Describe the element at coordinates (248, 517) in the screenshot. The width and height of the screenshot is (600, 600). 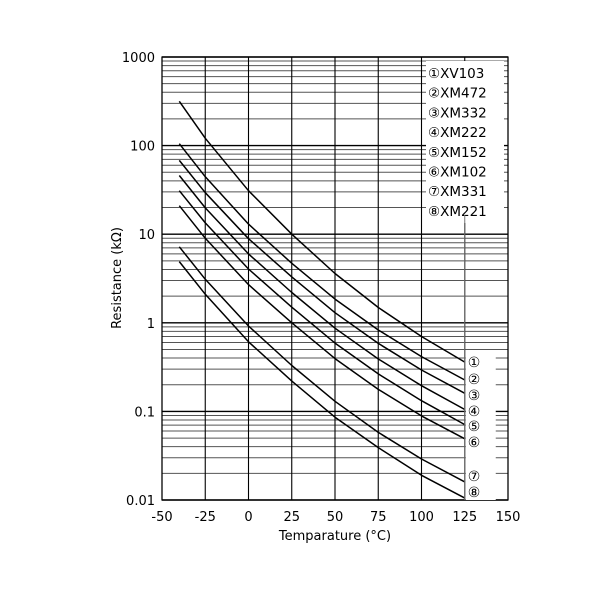
I see `x-tick-label: 0` at that location.